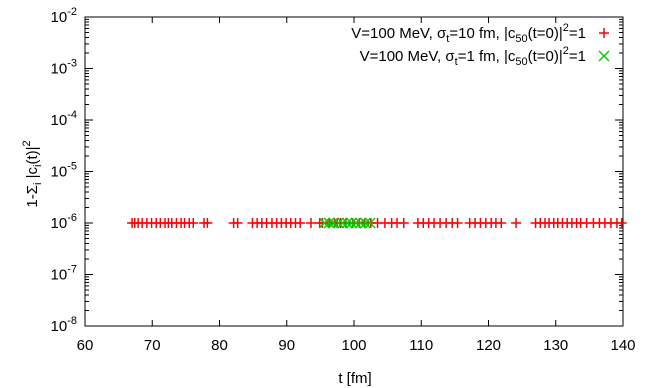 This screenshot has width=654, height=388. I want to click on legend-entry-1: V=100 MeV, σt=10 fm, |c50(t=0)|2=1, so click(468, 33).